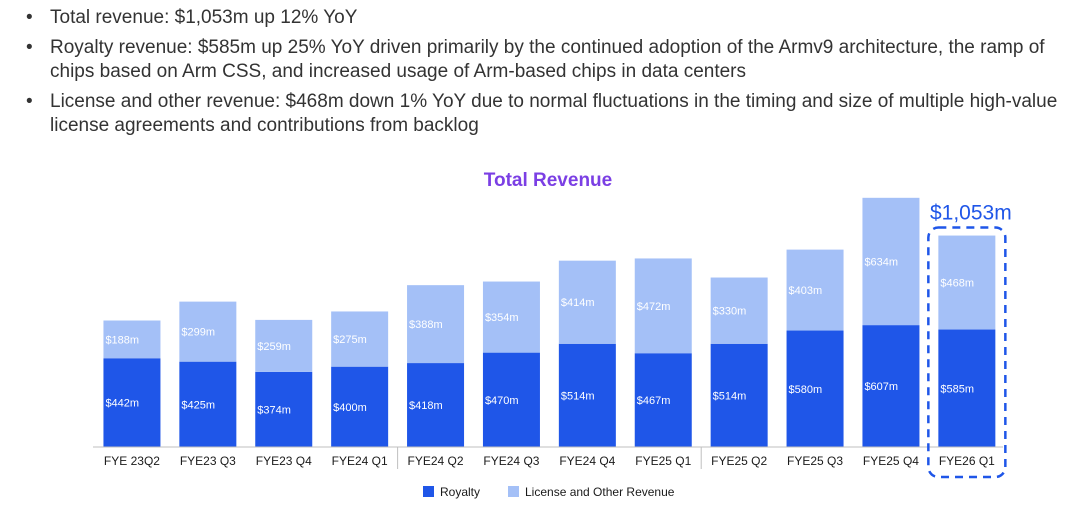 This screenshot has width=1080, height=511. I want to click on license-value-label: $299m, so click(198, 333).